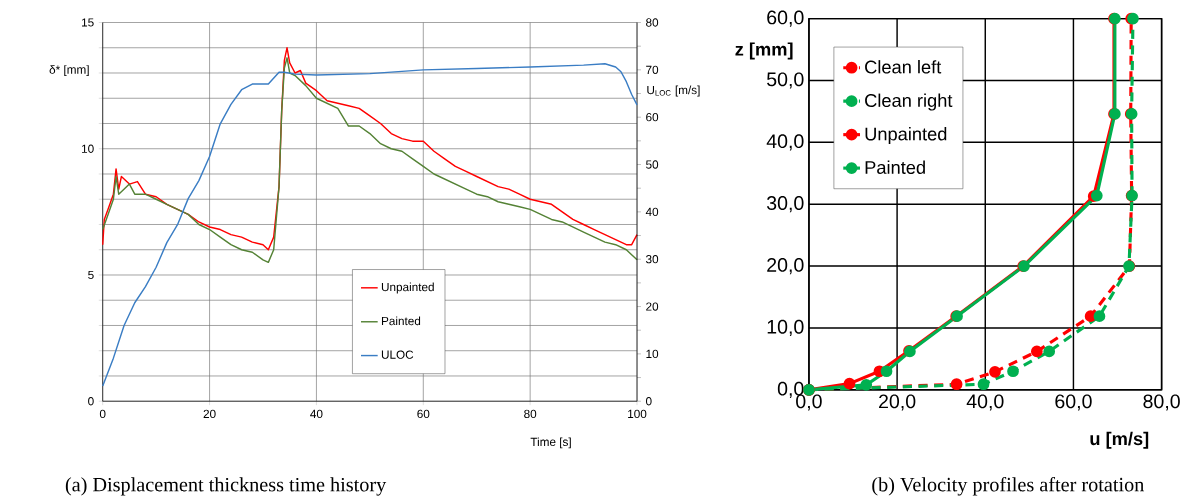 This screenshot has height=500, width=1187. What do you see at coordinates (91, 275) in the screenshot?
I see `y-tick-label: 5` at bounding box center [91, 275].